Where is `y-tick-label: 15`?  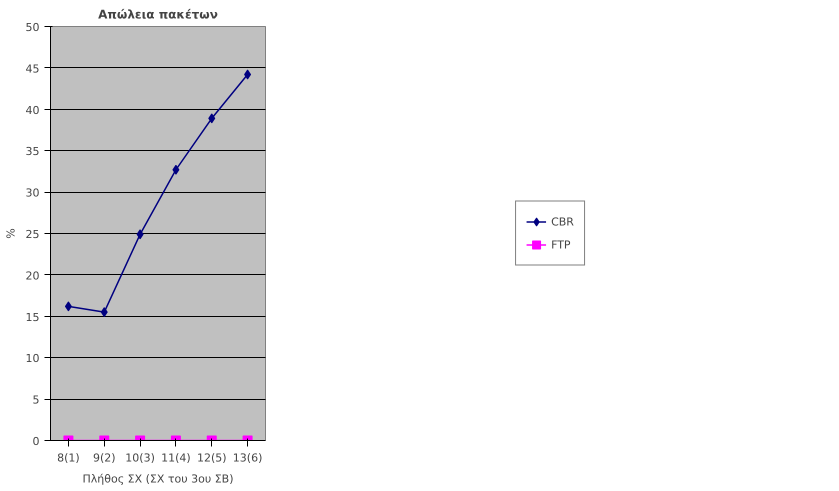 y-tick-label: 15 is located at coordinates (33, 317).